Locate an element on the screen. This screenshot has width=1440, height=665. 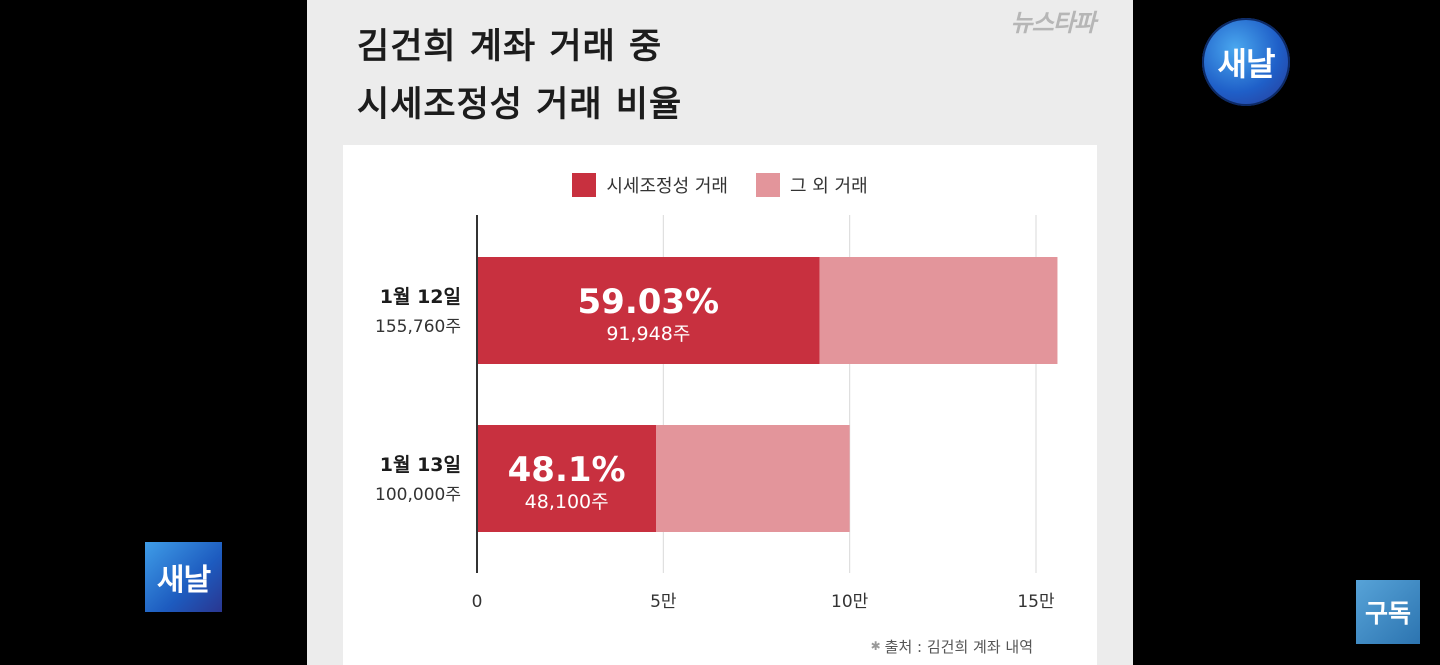
source-text: 출처 : 김건희 계좌 내역 is located at coordinates (958, 647).